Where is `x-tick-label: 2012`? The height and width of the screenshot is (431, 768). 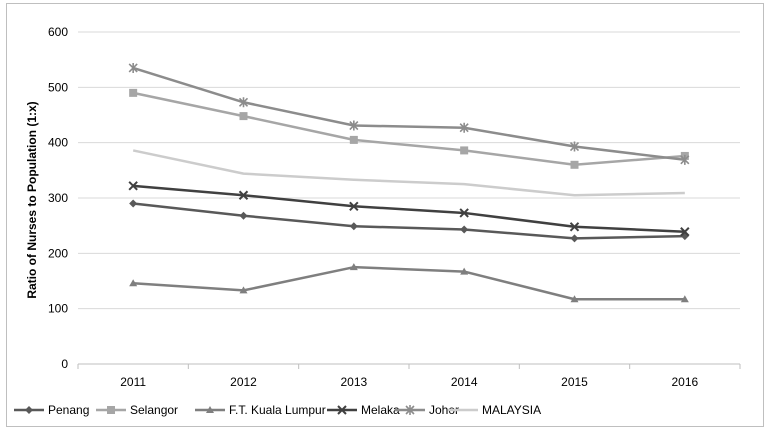
x-tick-label: 2012 is located at coordinates (243, 382).